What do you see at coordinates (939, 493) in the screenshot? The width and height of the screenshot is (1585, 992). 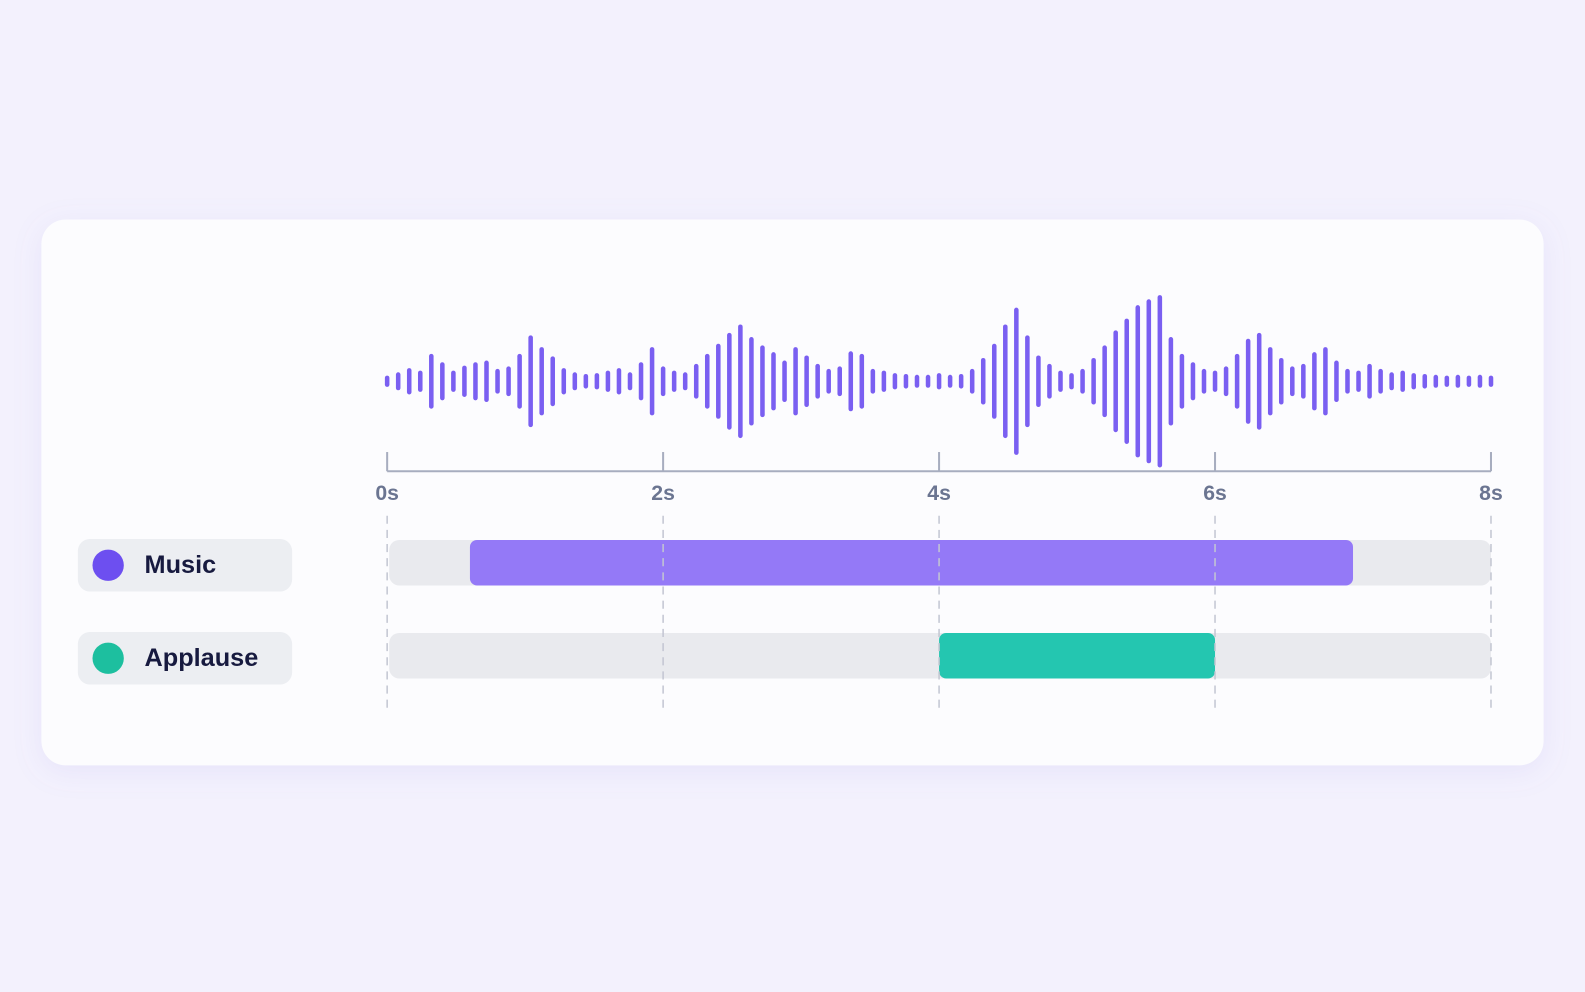 I see `x-tick-label: 4s` at bounding box center [939, 493].